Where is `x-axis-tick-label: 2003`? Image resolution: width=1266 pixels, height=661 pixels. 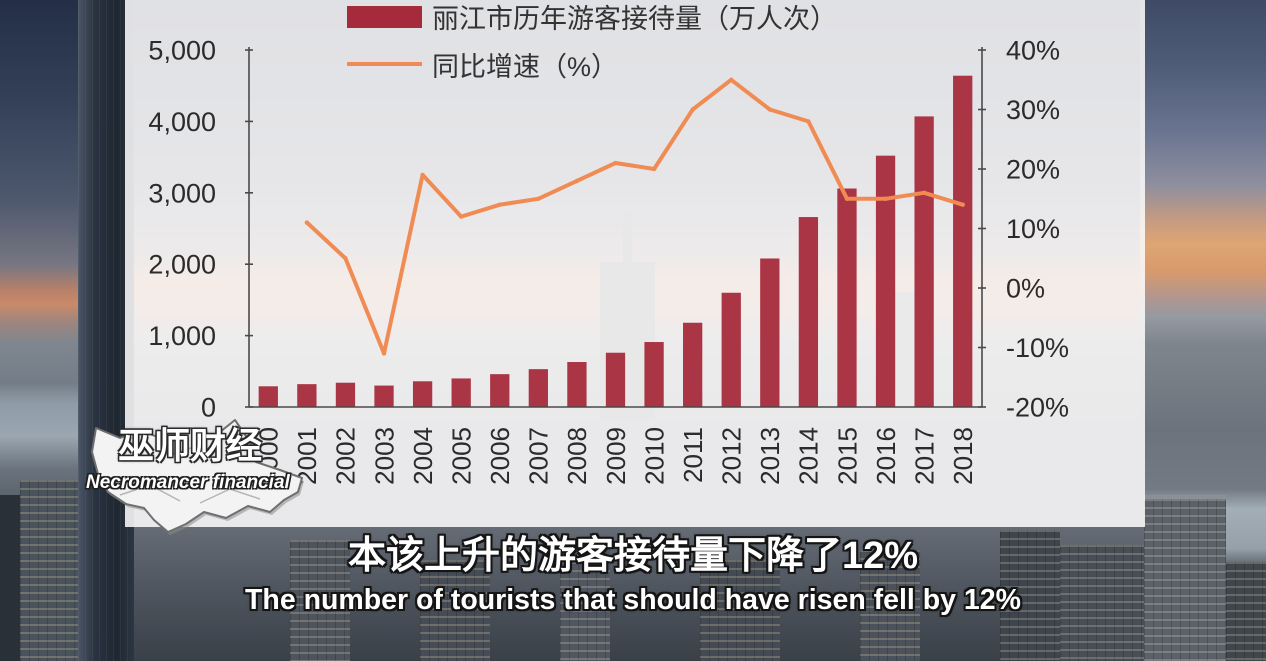
x-axis-tick-label: 2003 is located at coordinates (384, 456).